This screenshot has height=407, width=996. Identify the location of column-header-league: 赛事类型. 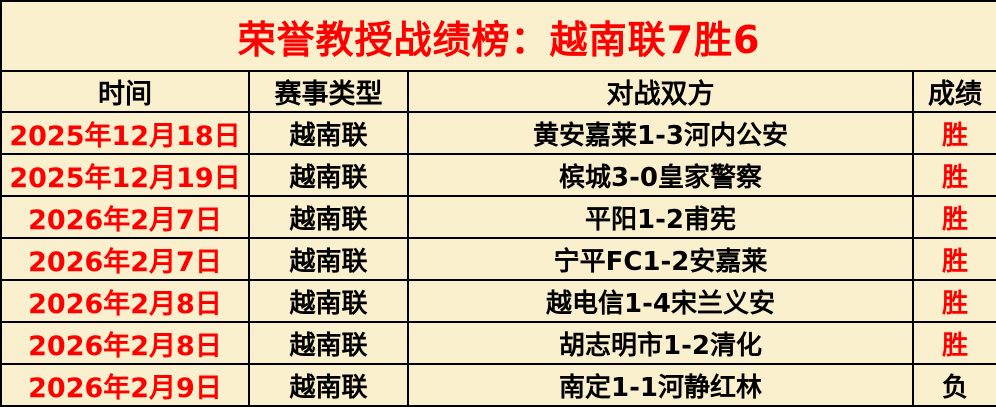
(328, 91).